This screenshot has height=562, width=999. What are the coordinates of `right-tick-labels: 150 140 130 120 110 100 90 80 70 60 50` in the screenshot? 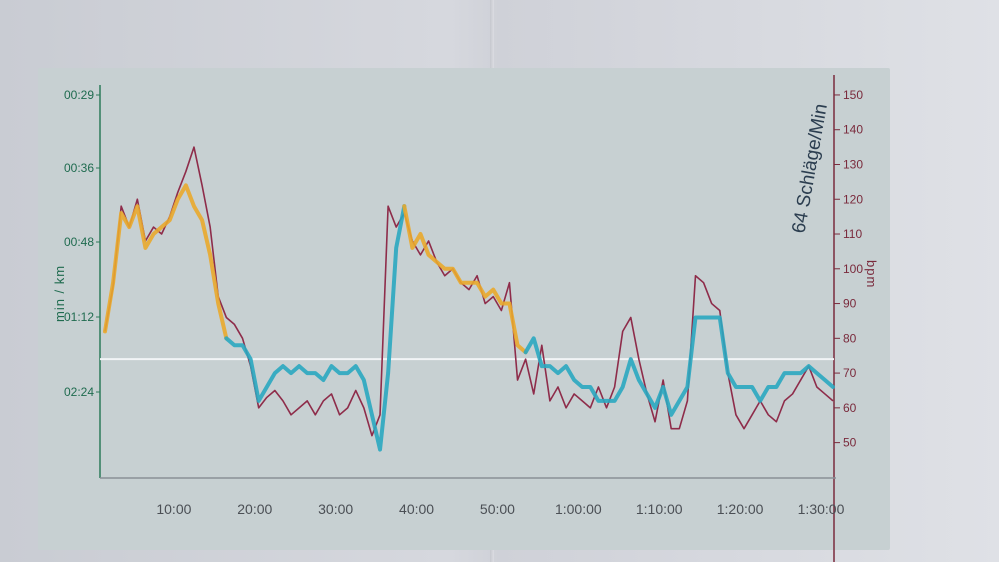 It's located at (848, 269).